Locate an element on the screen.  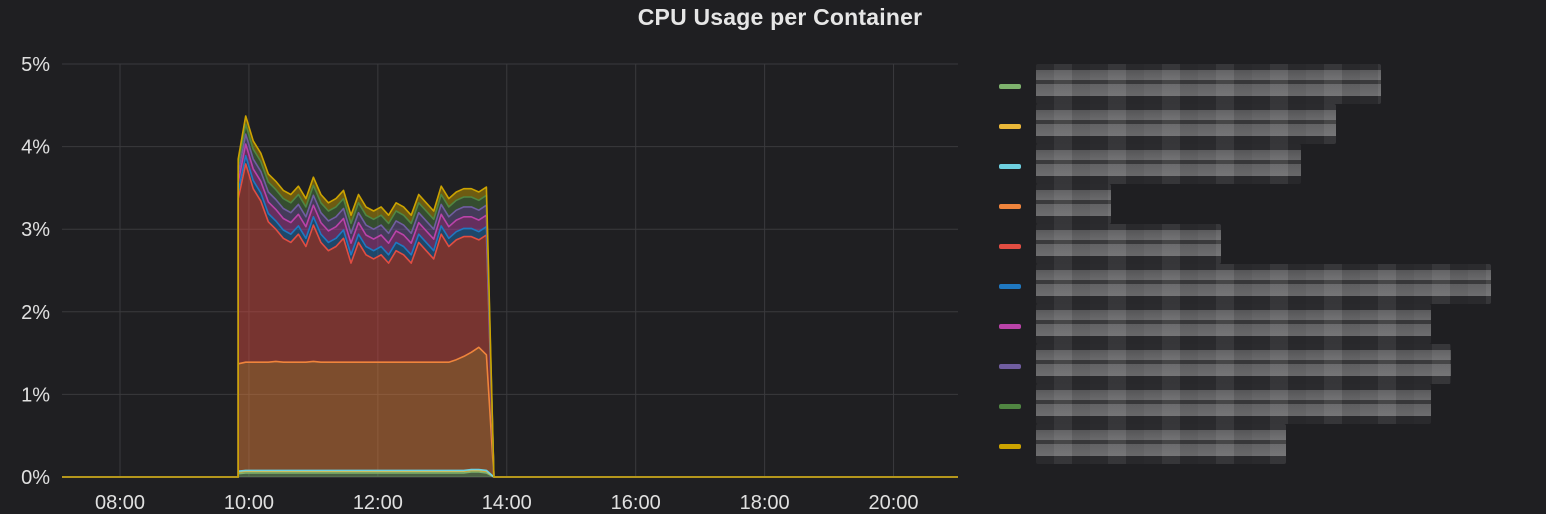
y-tick-label: 1% is located at coordinates (35, 395).